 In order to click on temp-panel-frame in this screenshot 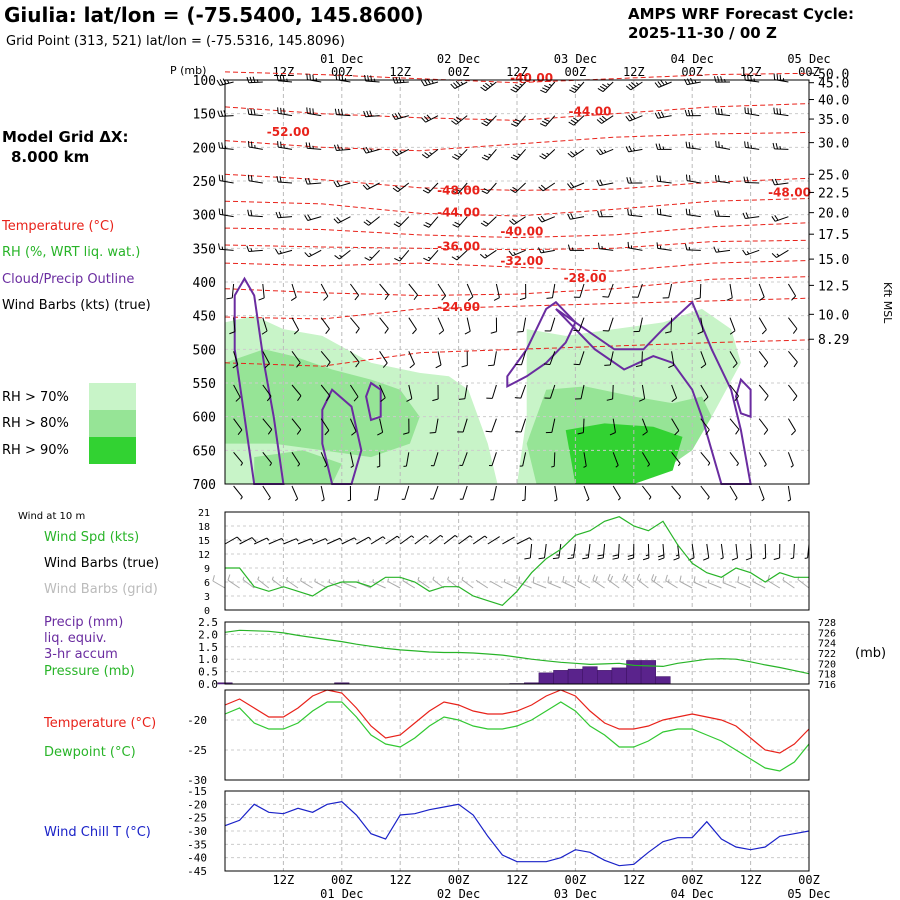, I will do `click(517, 735)`.